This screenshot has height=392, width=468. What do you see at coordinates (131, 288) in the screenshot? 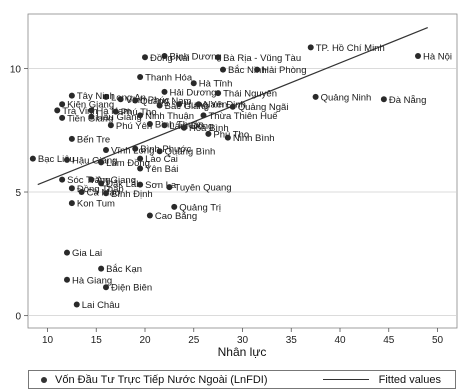
I see `point-label: Điện Biên` at bounding box center [131, 288].